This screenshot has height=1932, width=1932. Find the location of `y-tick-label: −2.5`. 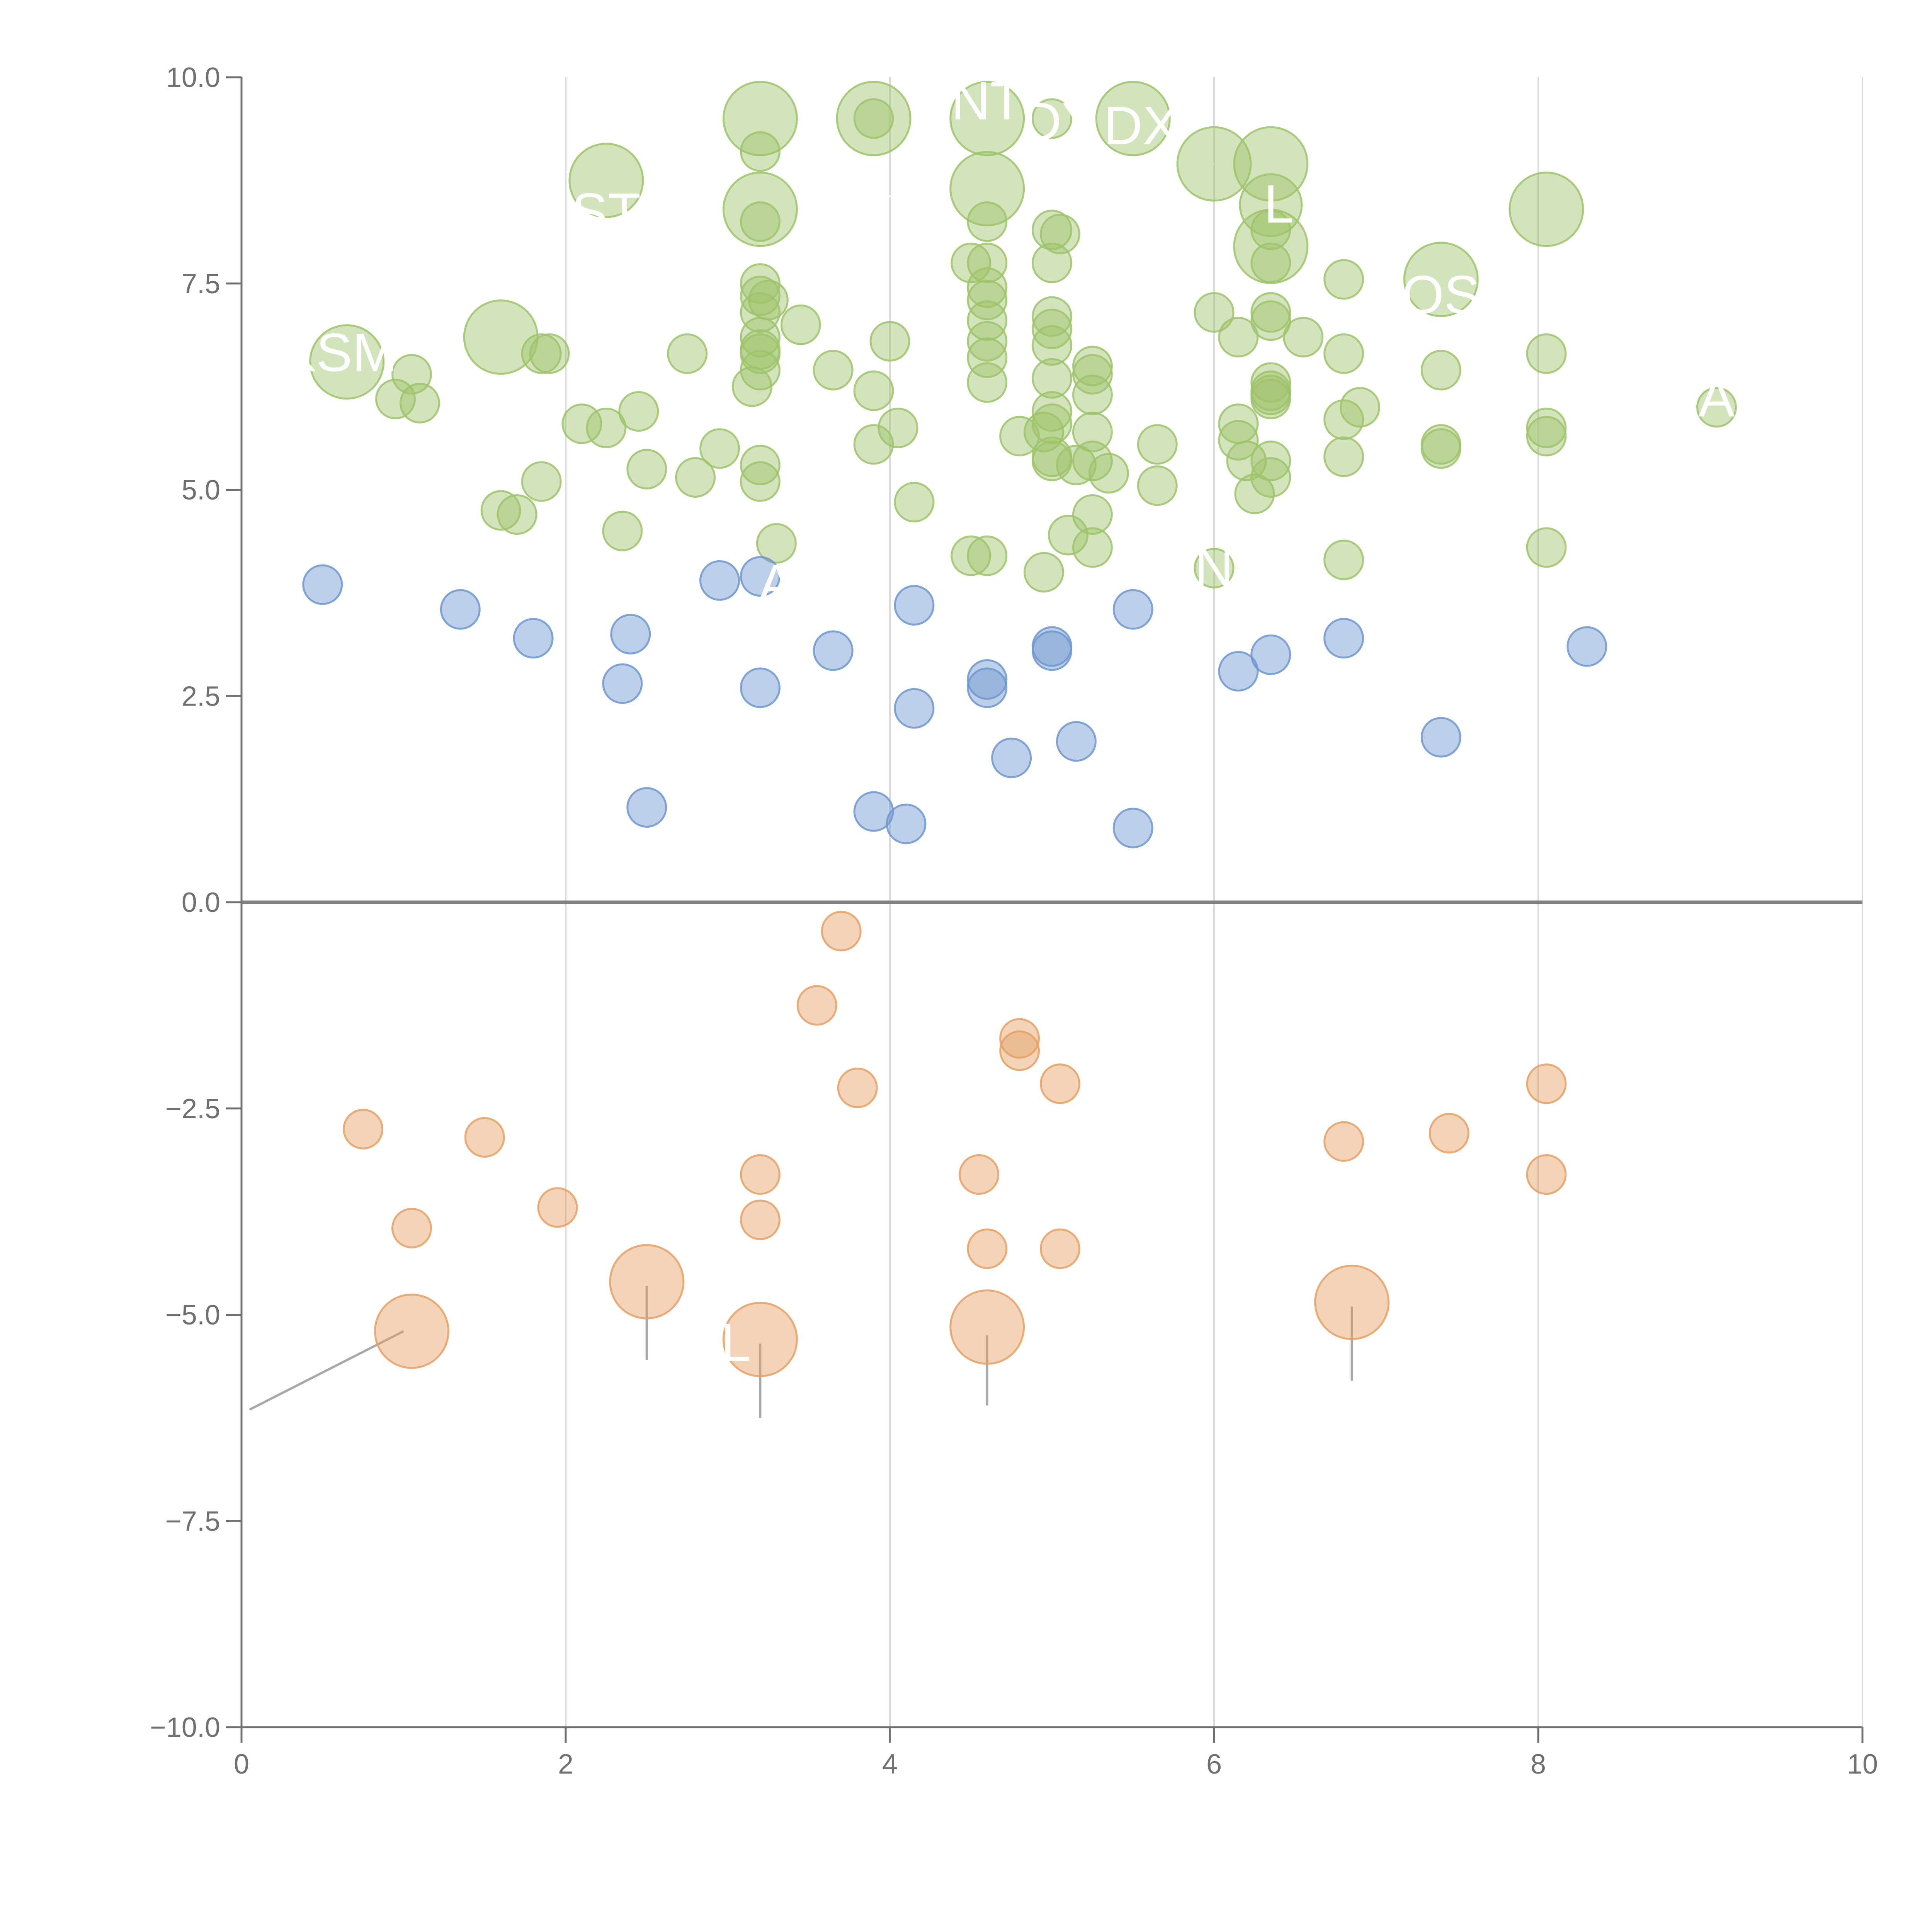

y-tick-label: −2.5 is located at coordinates (192, 1109).